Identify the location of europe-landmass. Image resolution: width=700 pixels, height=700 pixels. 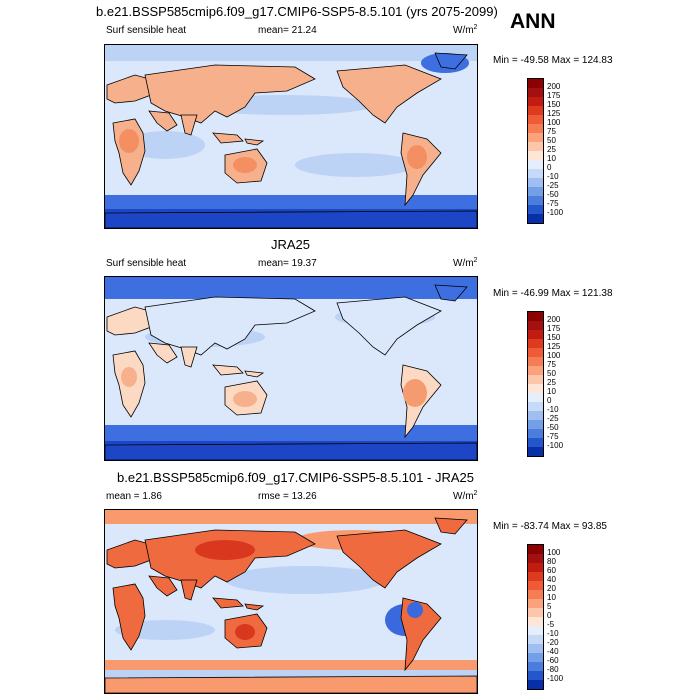
(132, 89).